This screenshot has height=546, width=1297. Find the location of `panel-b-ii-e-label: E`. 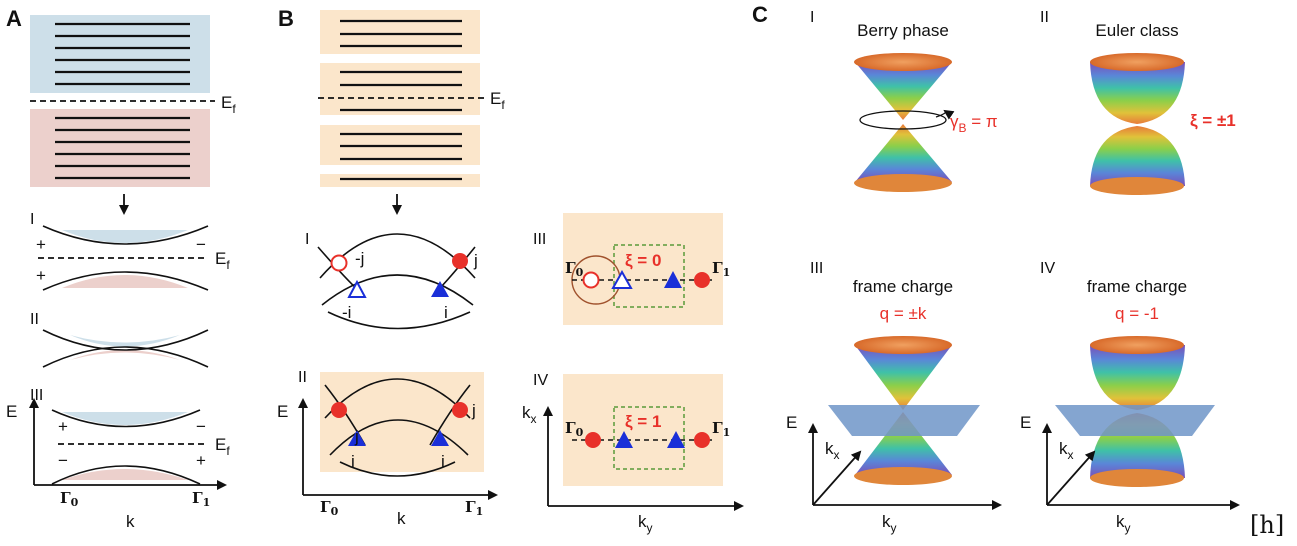

panel-b-ii-e-label: E is located at coordinates (282, 411).